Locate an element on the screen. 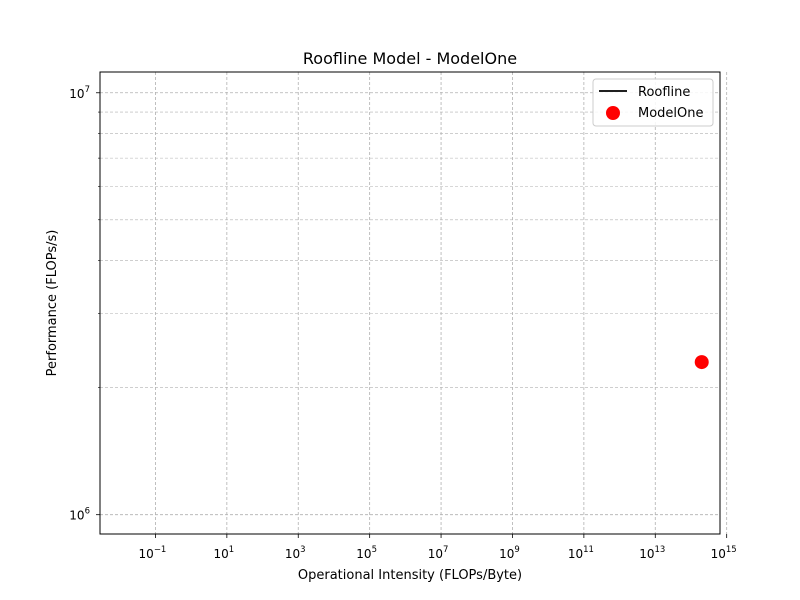  series-layer is located at coordinates (701, 362).